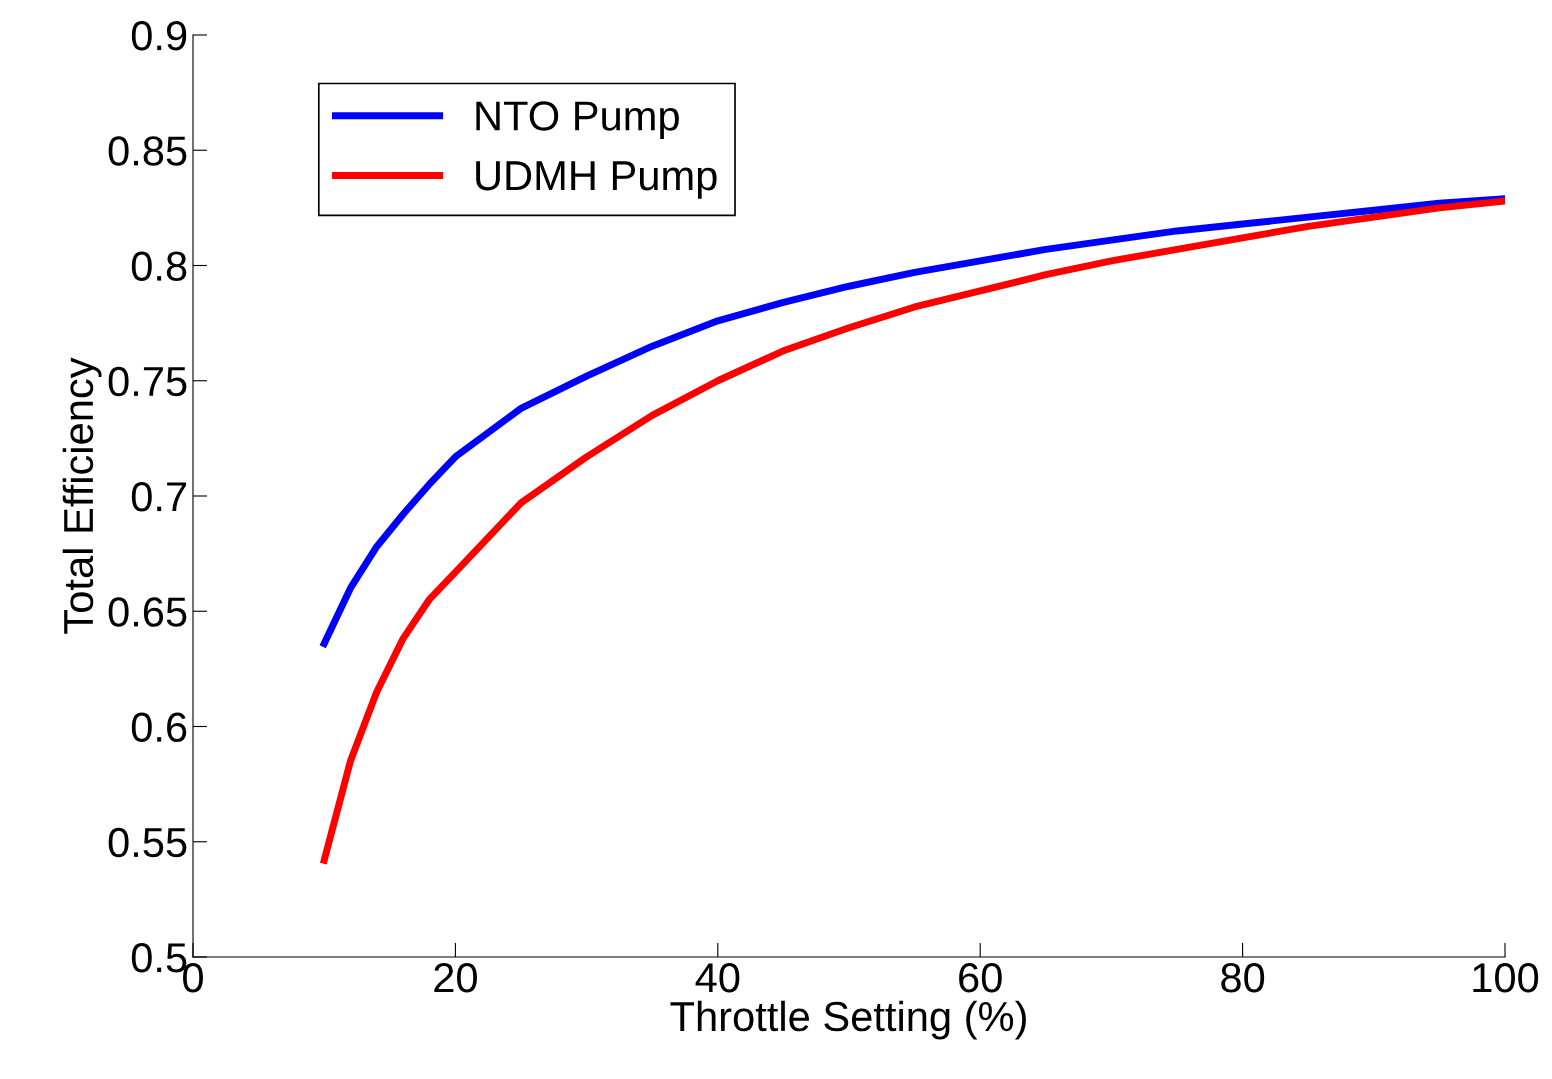 The image size is (1552, 1079). What do you see at coordinates (577, 120) in the screenshot?
I see `legend-label: NTO Pump` at bounding box center [577, 120].